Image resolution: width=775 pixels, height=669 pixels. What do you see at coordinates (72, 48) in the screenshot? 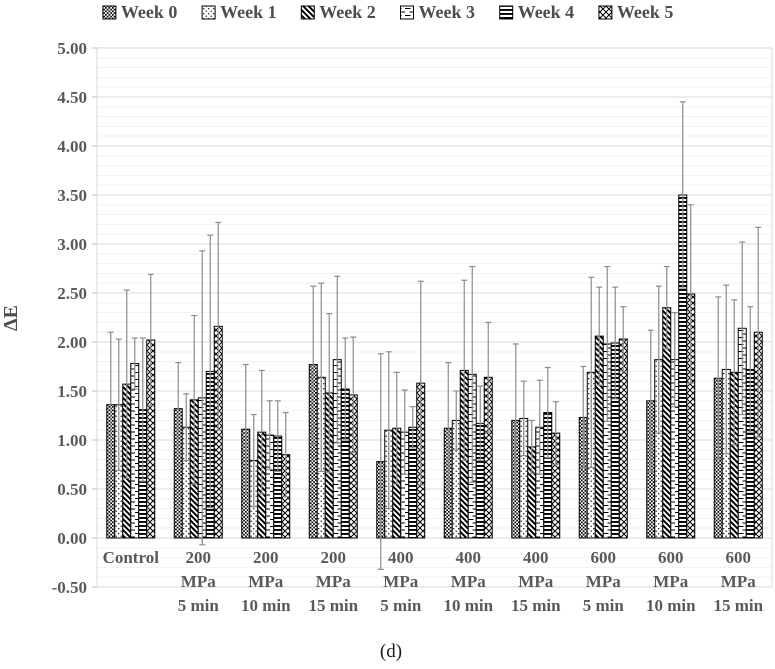
I see `y-tick-label: 5.00` at bounding box center [72, 48].